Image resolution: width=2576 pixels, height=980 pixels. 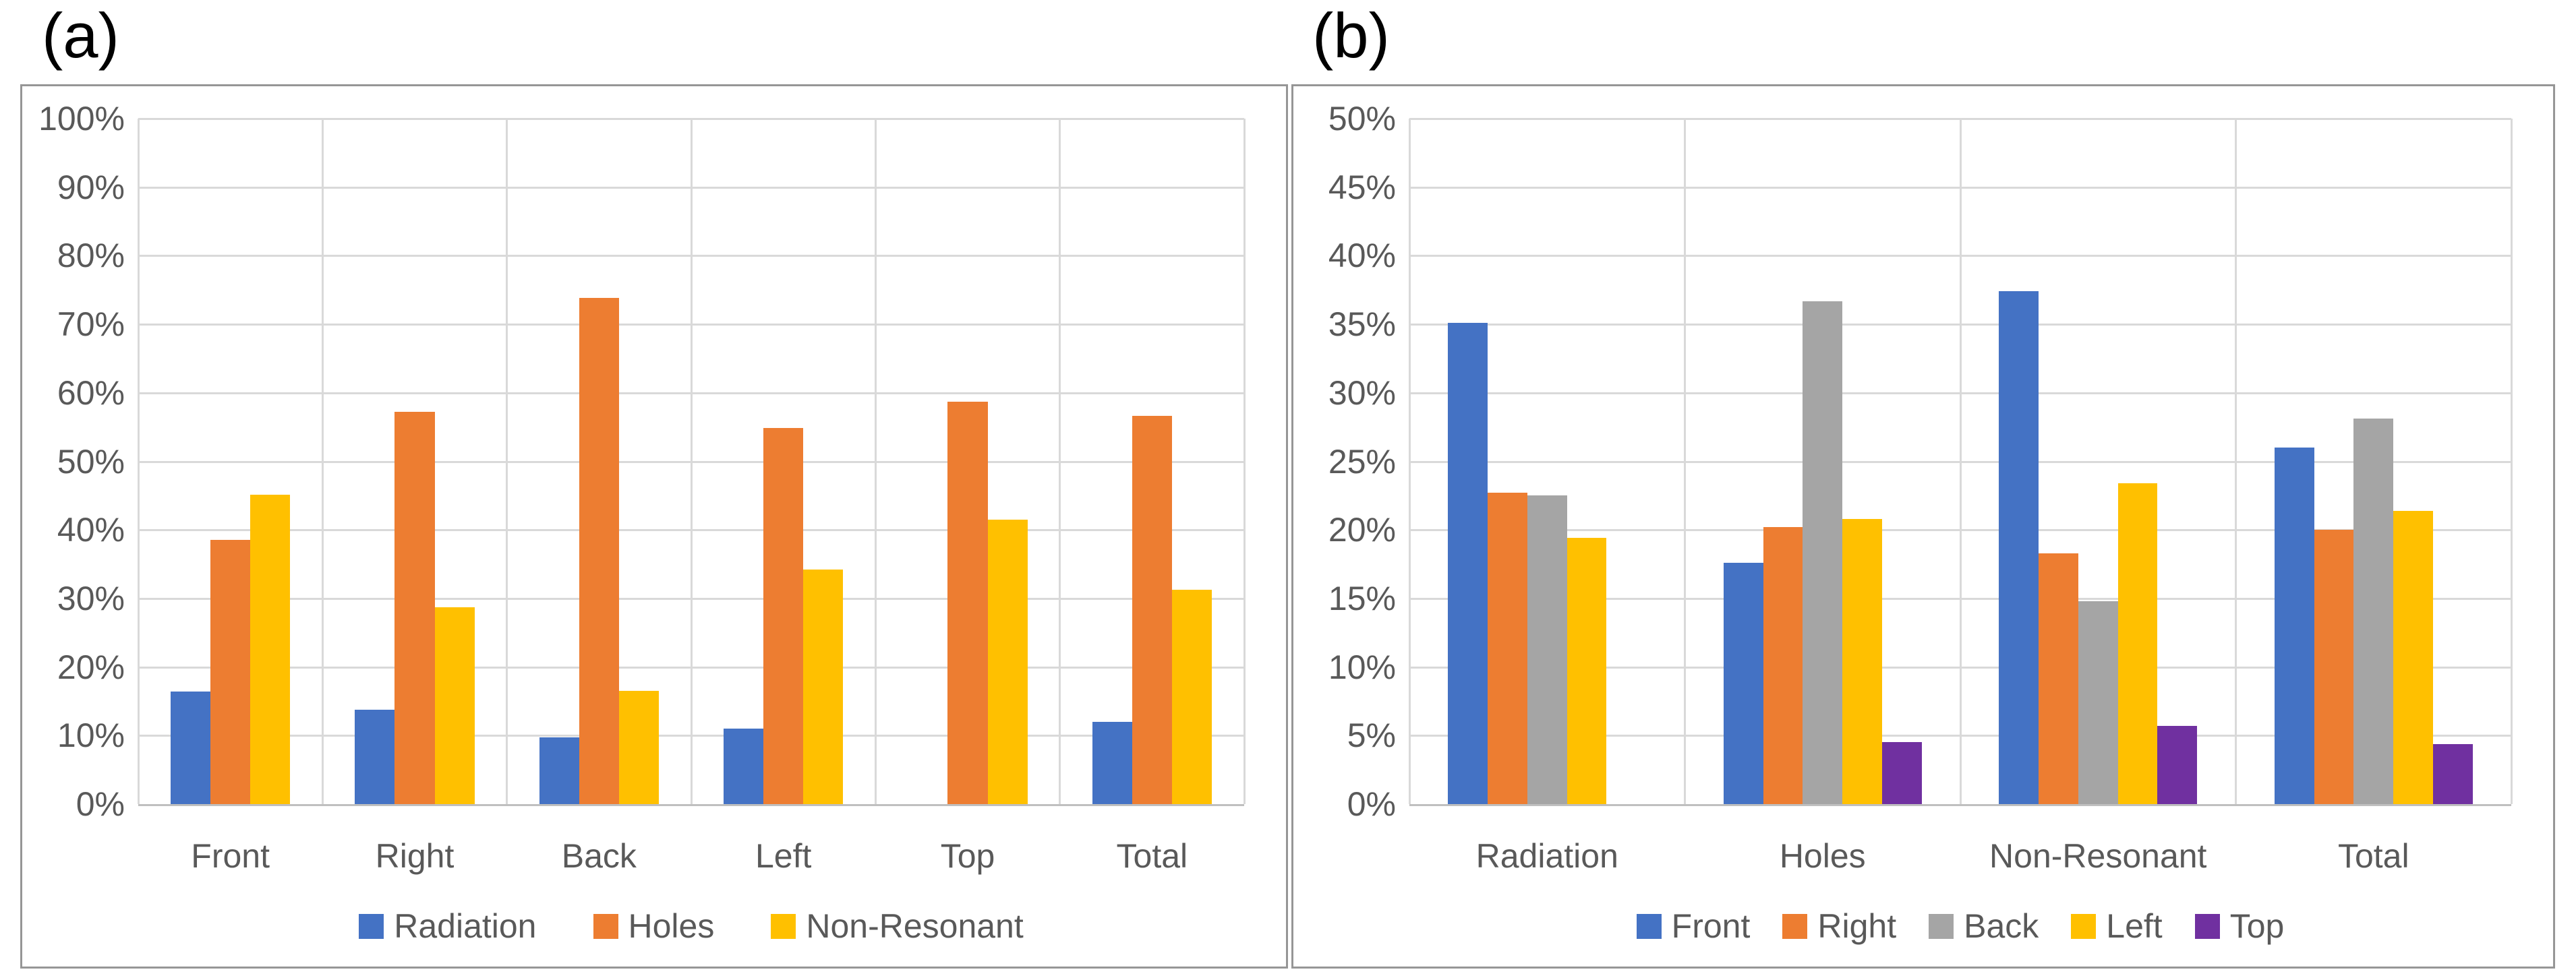 What do you see at coordinates (415, 856) in the screenshot?
I see `x-axis-category-label: Right` at bounding box center [415, 856].